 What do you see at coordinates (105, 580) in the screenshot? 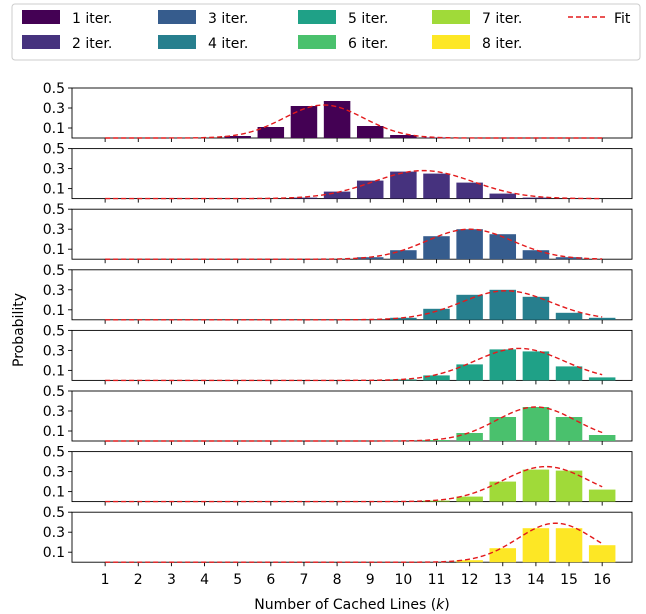
I see `x-tick-label: 1` at bounding box center [105, 580].